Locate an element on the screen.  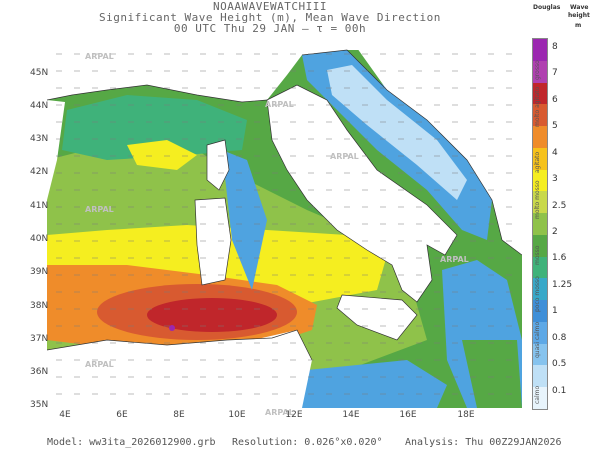
land-sicily is located at coordinates (377, 317).